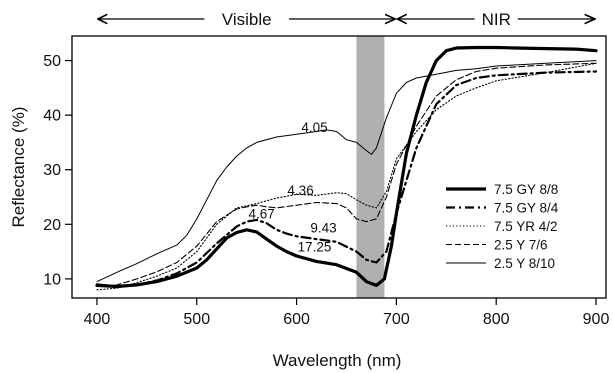 This screenshot has height=373, width=613. Describe the element at coordinates (315, 247) in the screenshot. I see `annotation-label: 17.25` at that location.